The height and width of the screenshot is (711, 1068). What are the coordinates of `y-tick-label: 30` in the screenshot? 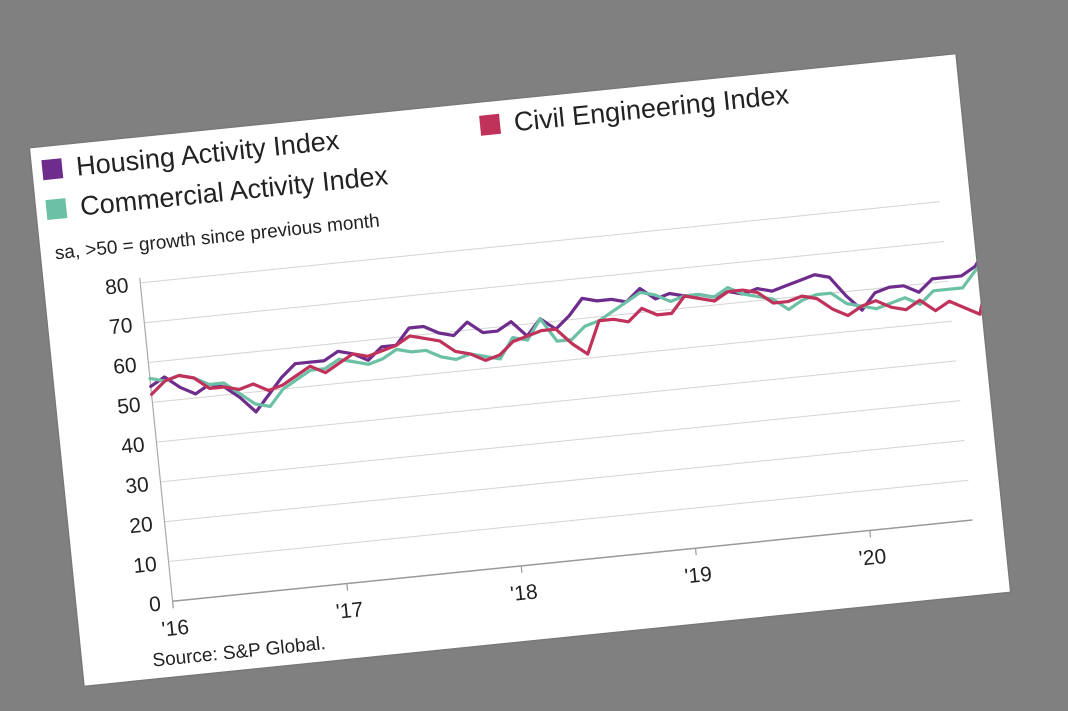 It's located at (137, 485).